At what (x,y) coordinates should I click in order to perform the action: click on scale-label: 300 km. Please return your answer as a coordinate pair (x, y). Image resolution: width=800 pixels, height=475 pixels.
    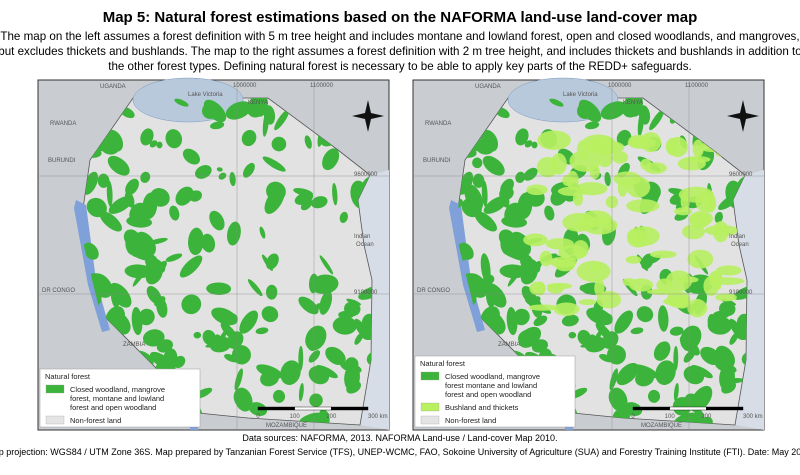
    Looking at the image, I should click on (378, 417).